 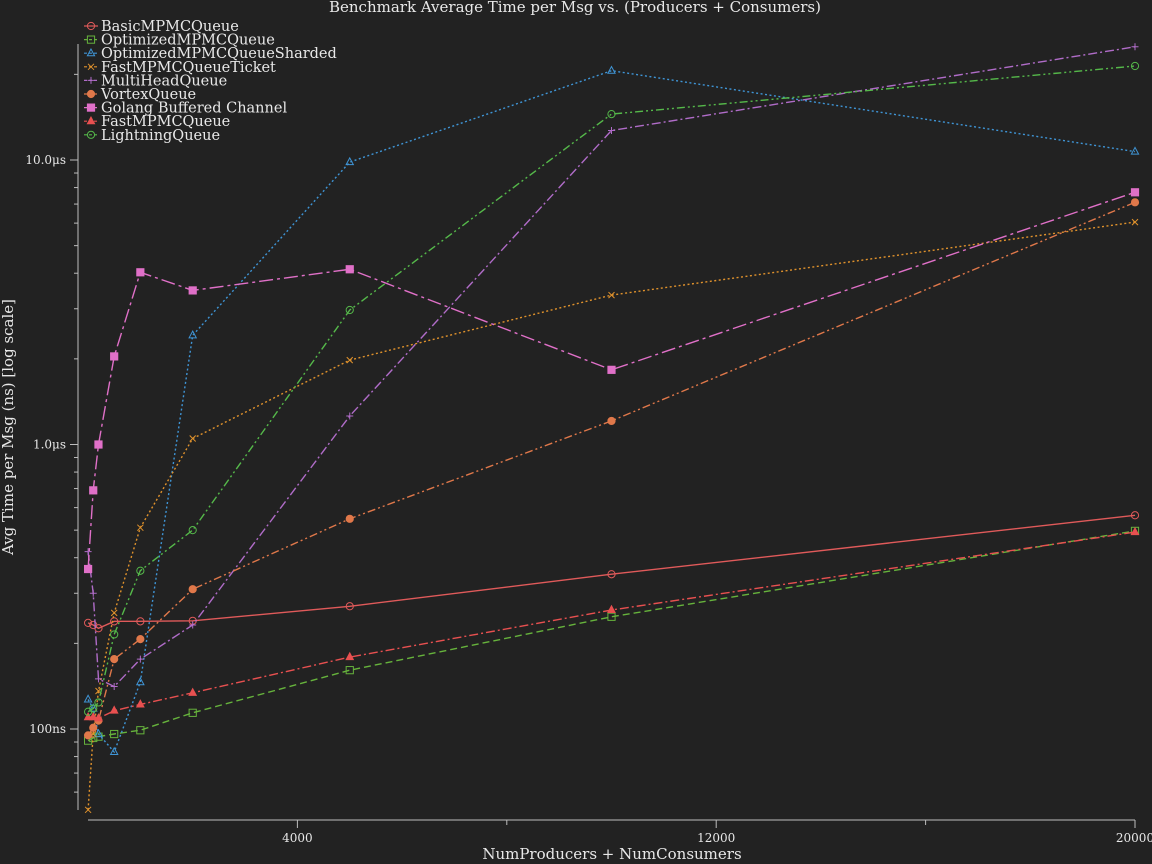 I want to click on legend-item-multiheadqueue: MultiHeadQueue, so click(x=155, y=81).